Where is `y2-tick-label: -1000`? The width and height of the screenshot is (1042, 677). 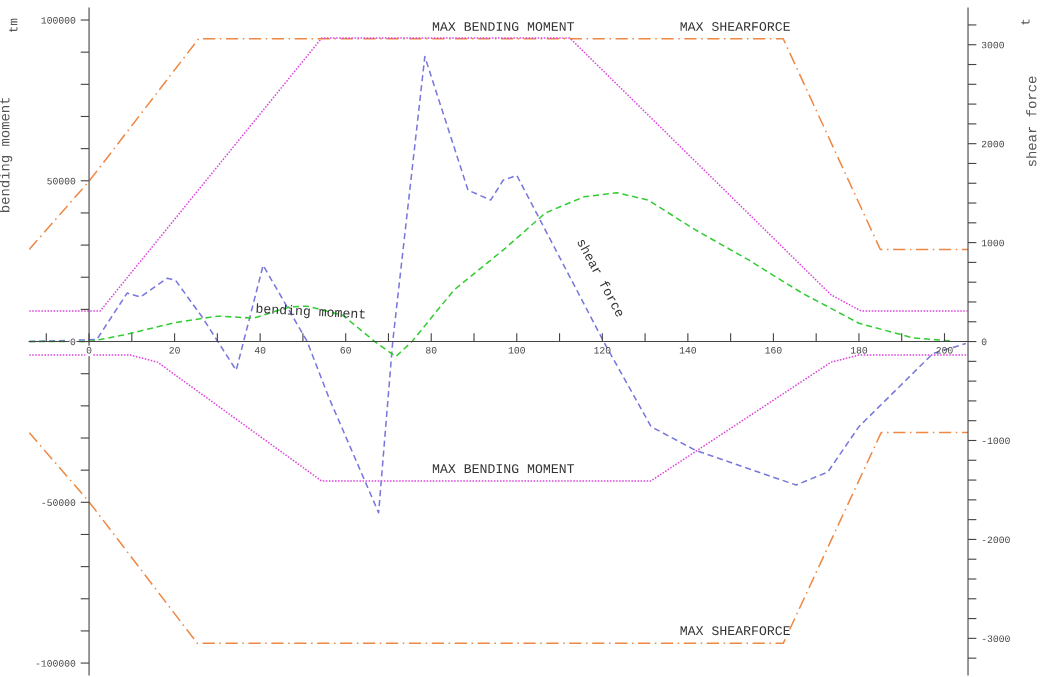
y2-tick-label: -1000 is located at coordinates (996, 441).